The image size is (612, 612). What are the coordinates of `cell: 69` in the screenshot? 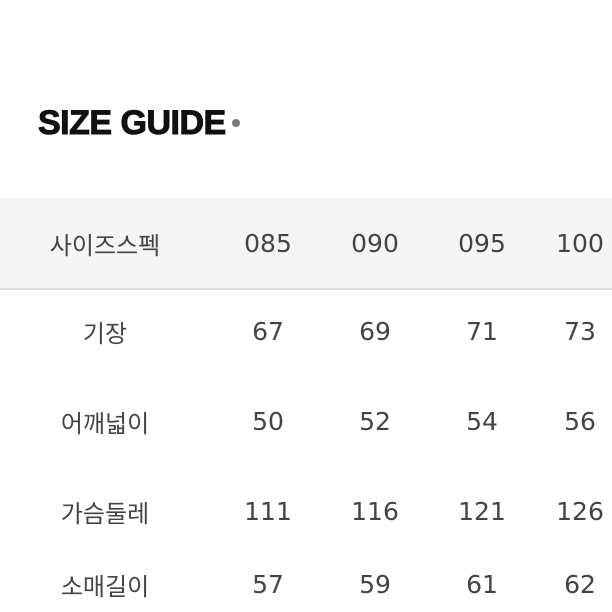 It's located at (375, 331).